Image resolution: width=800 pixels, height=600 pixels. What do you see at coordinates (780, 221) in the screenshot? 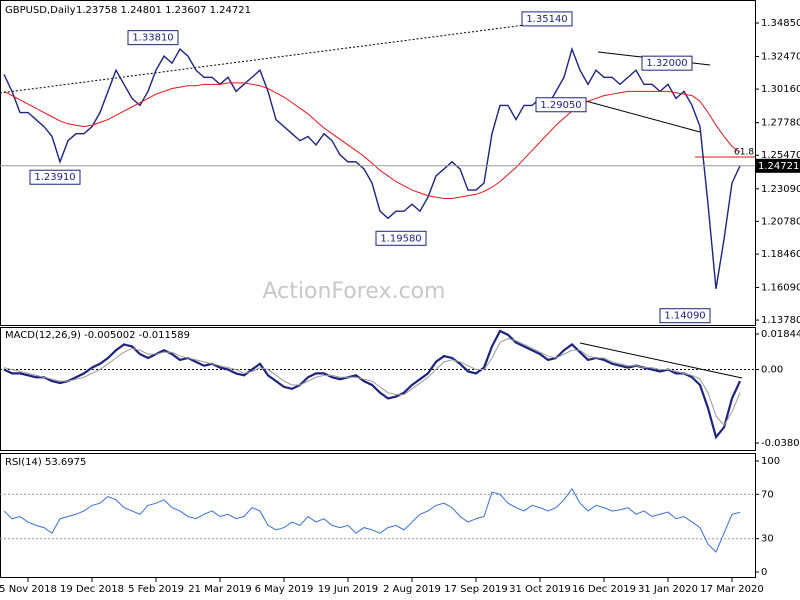
I see `y-tick-label: 1.20780` at bounding box center [780, 221].